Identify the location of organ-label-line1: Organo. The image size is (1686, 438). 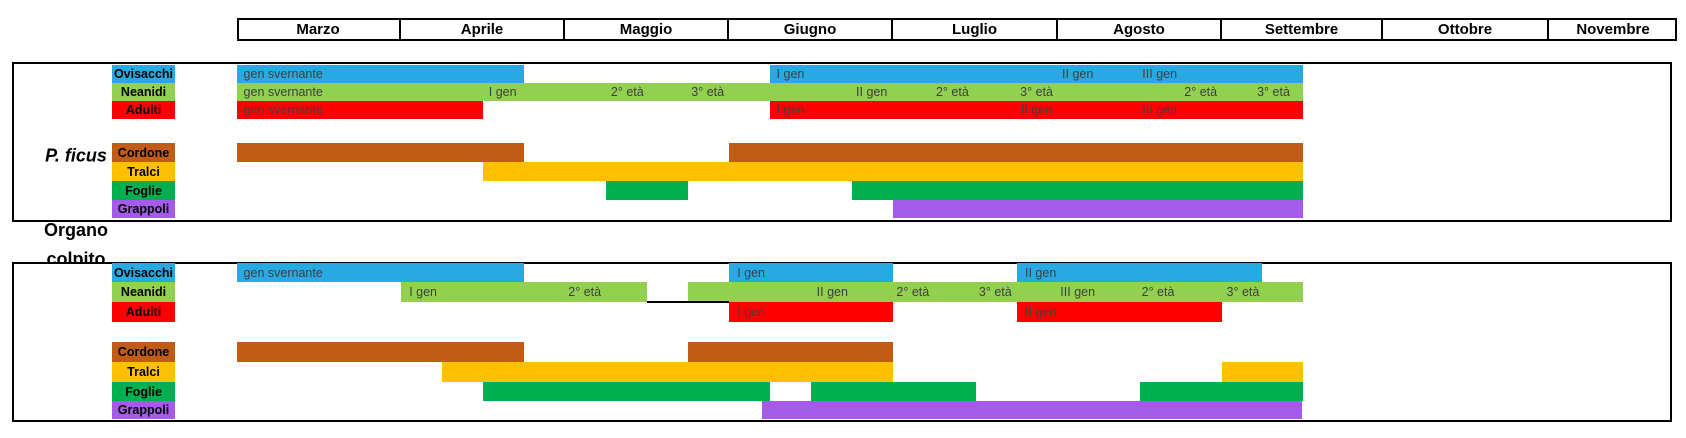
(76, 230).